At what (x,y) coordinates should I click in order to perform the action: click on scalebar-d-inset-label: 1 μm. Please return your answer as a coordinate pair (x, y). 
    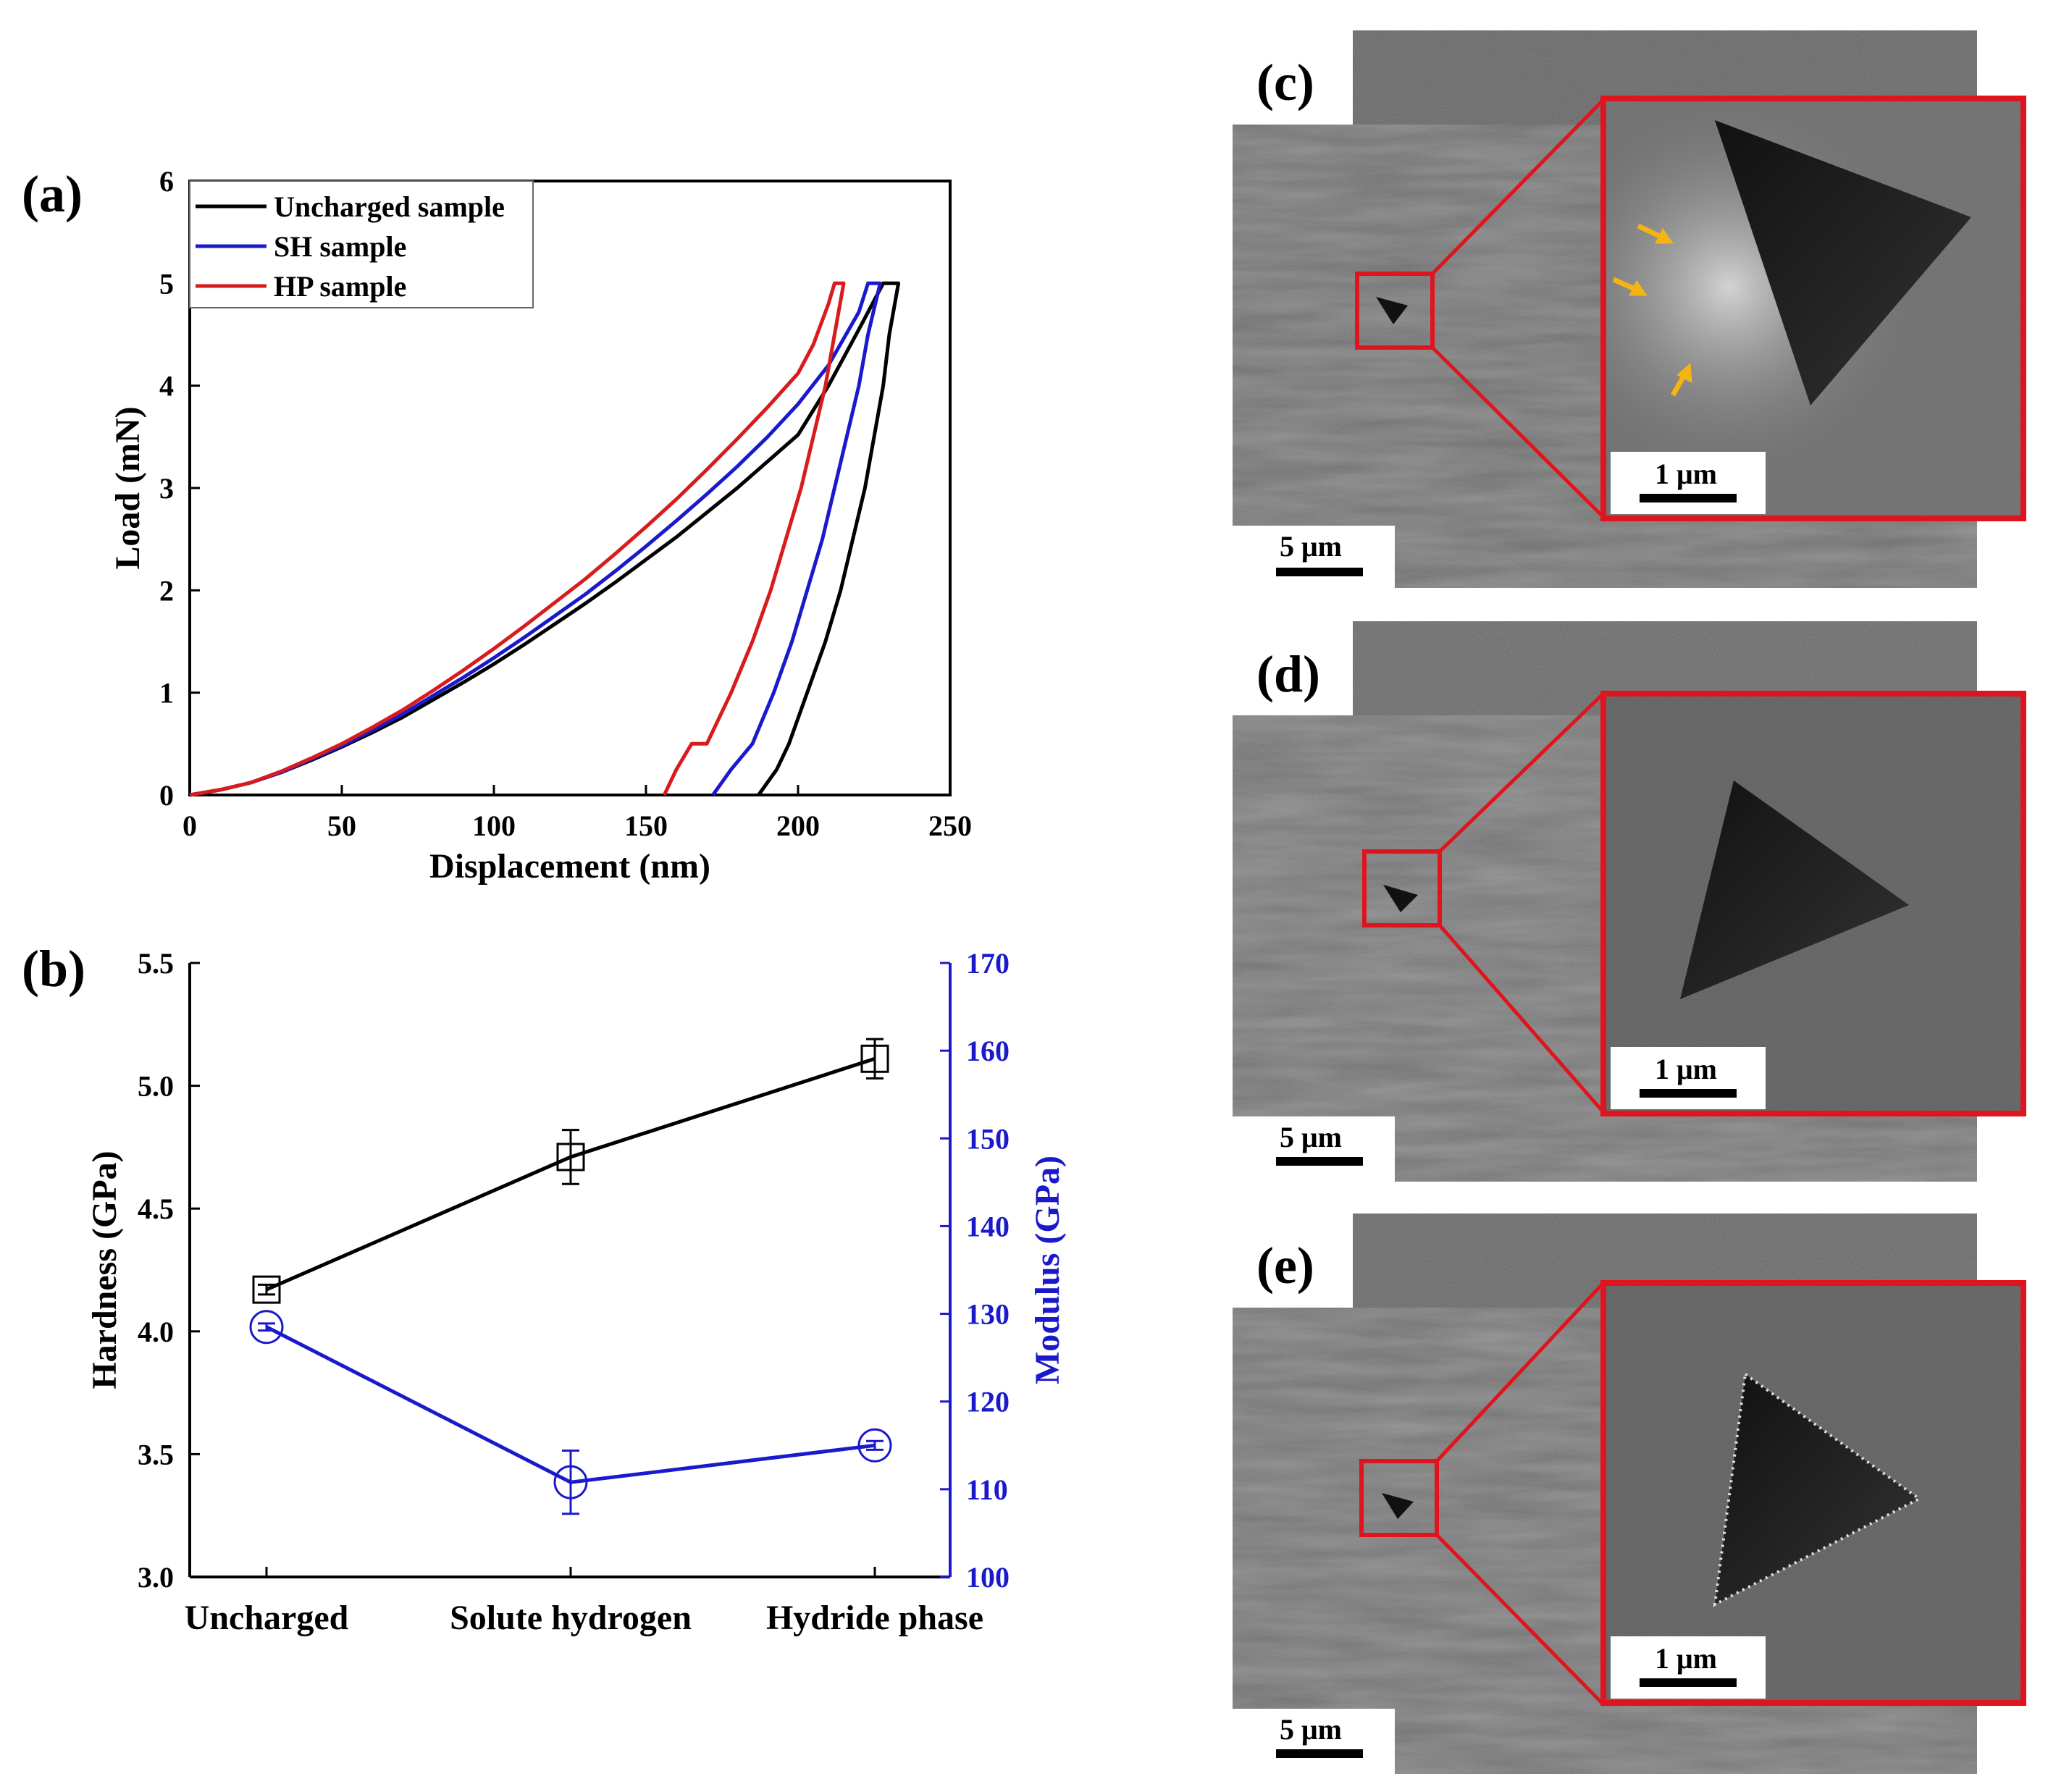
    Looking at the image, I should click on (1686, 1069).